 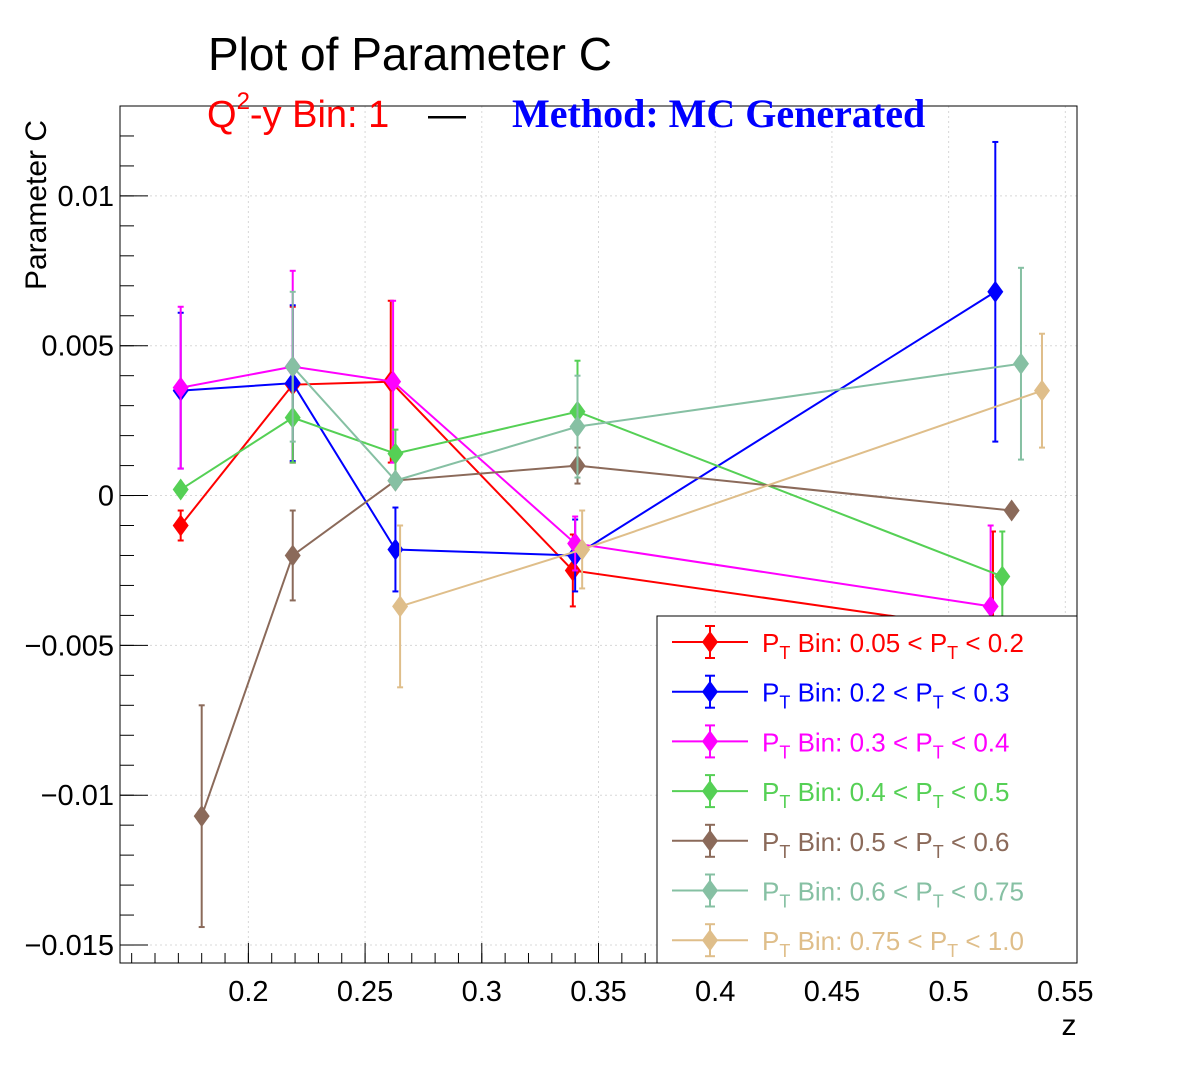 I want to click on legend-label: PT Bin: 0.75 < PT < 1.0, so click(x=893, y=943).